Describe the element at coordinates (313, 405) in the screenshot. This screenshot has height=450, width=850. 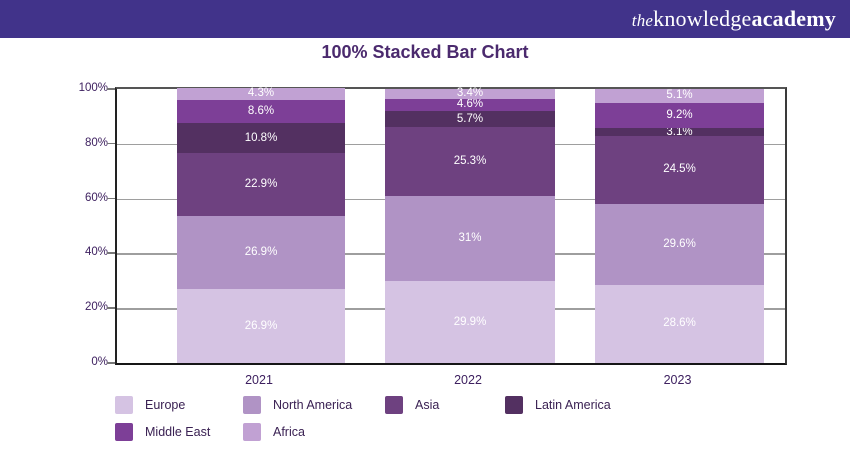
I see `legend-label: North America` at that location.